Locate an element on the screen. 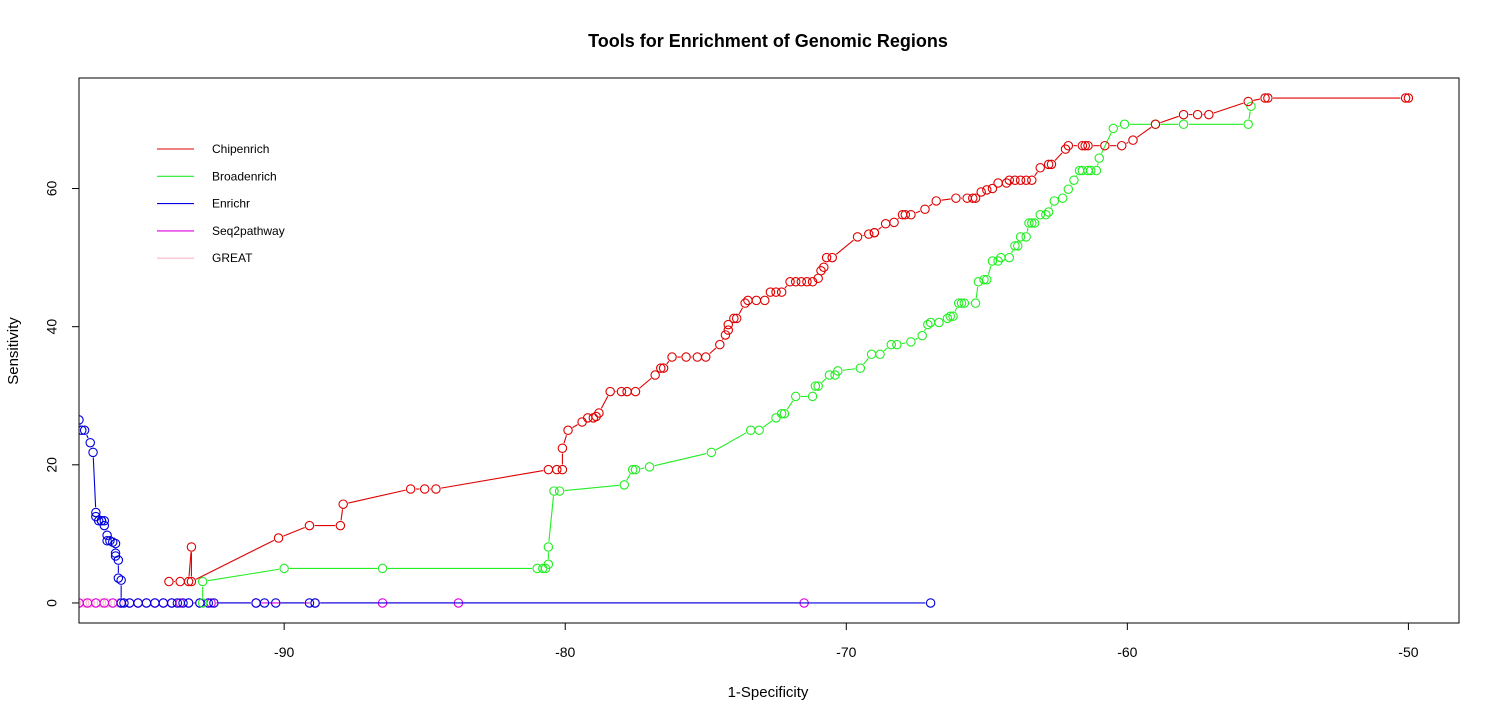 Image resolution: width=1500 pixels, height=721 pixels. legend-label: Broadenrich is located at coordinates (244, 176).